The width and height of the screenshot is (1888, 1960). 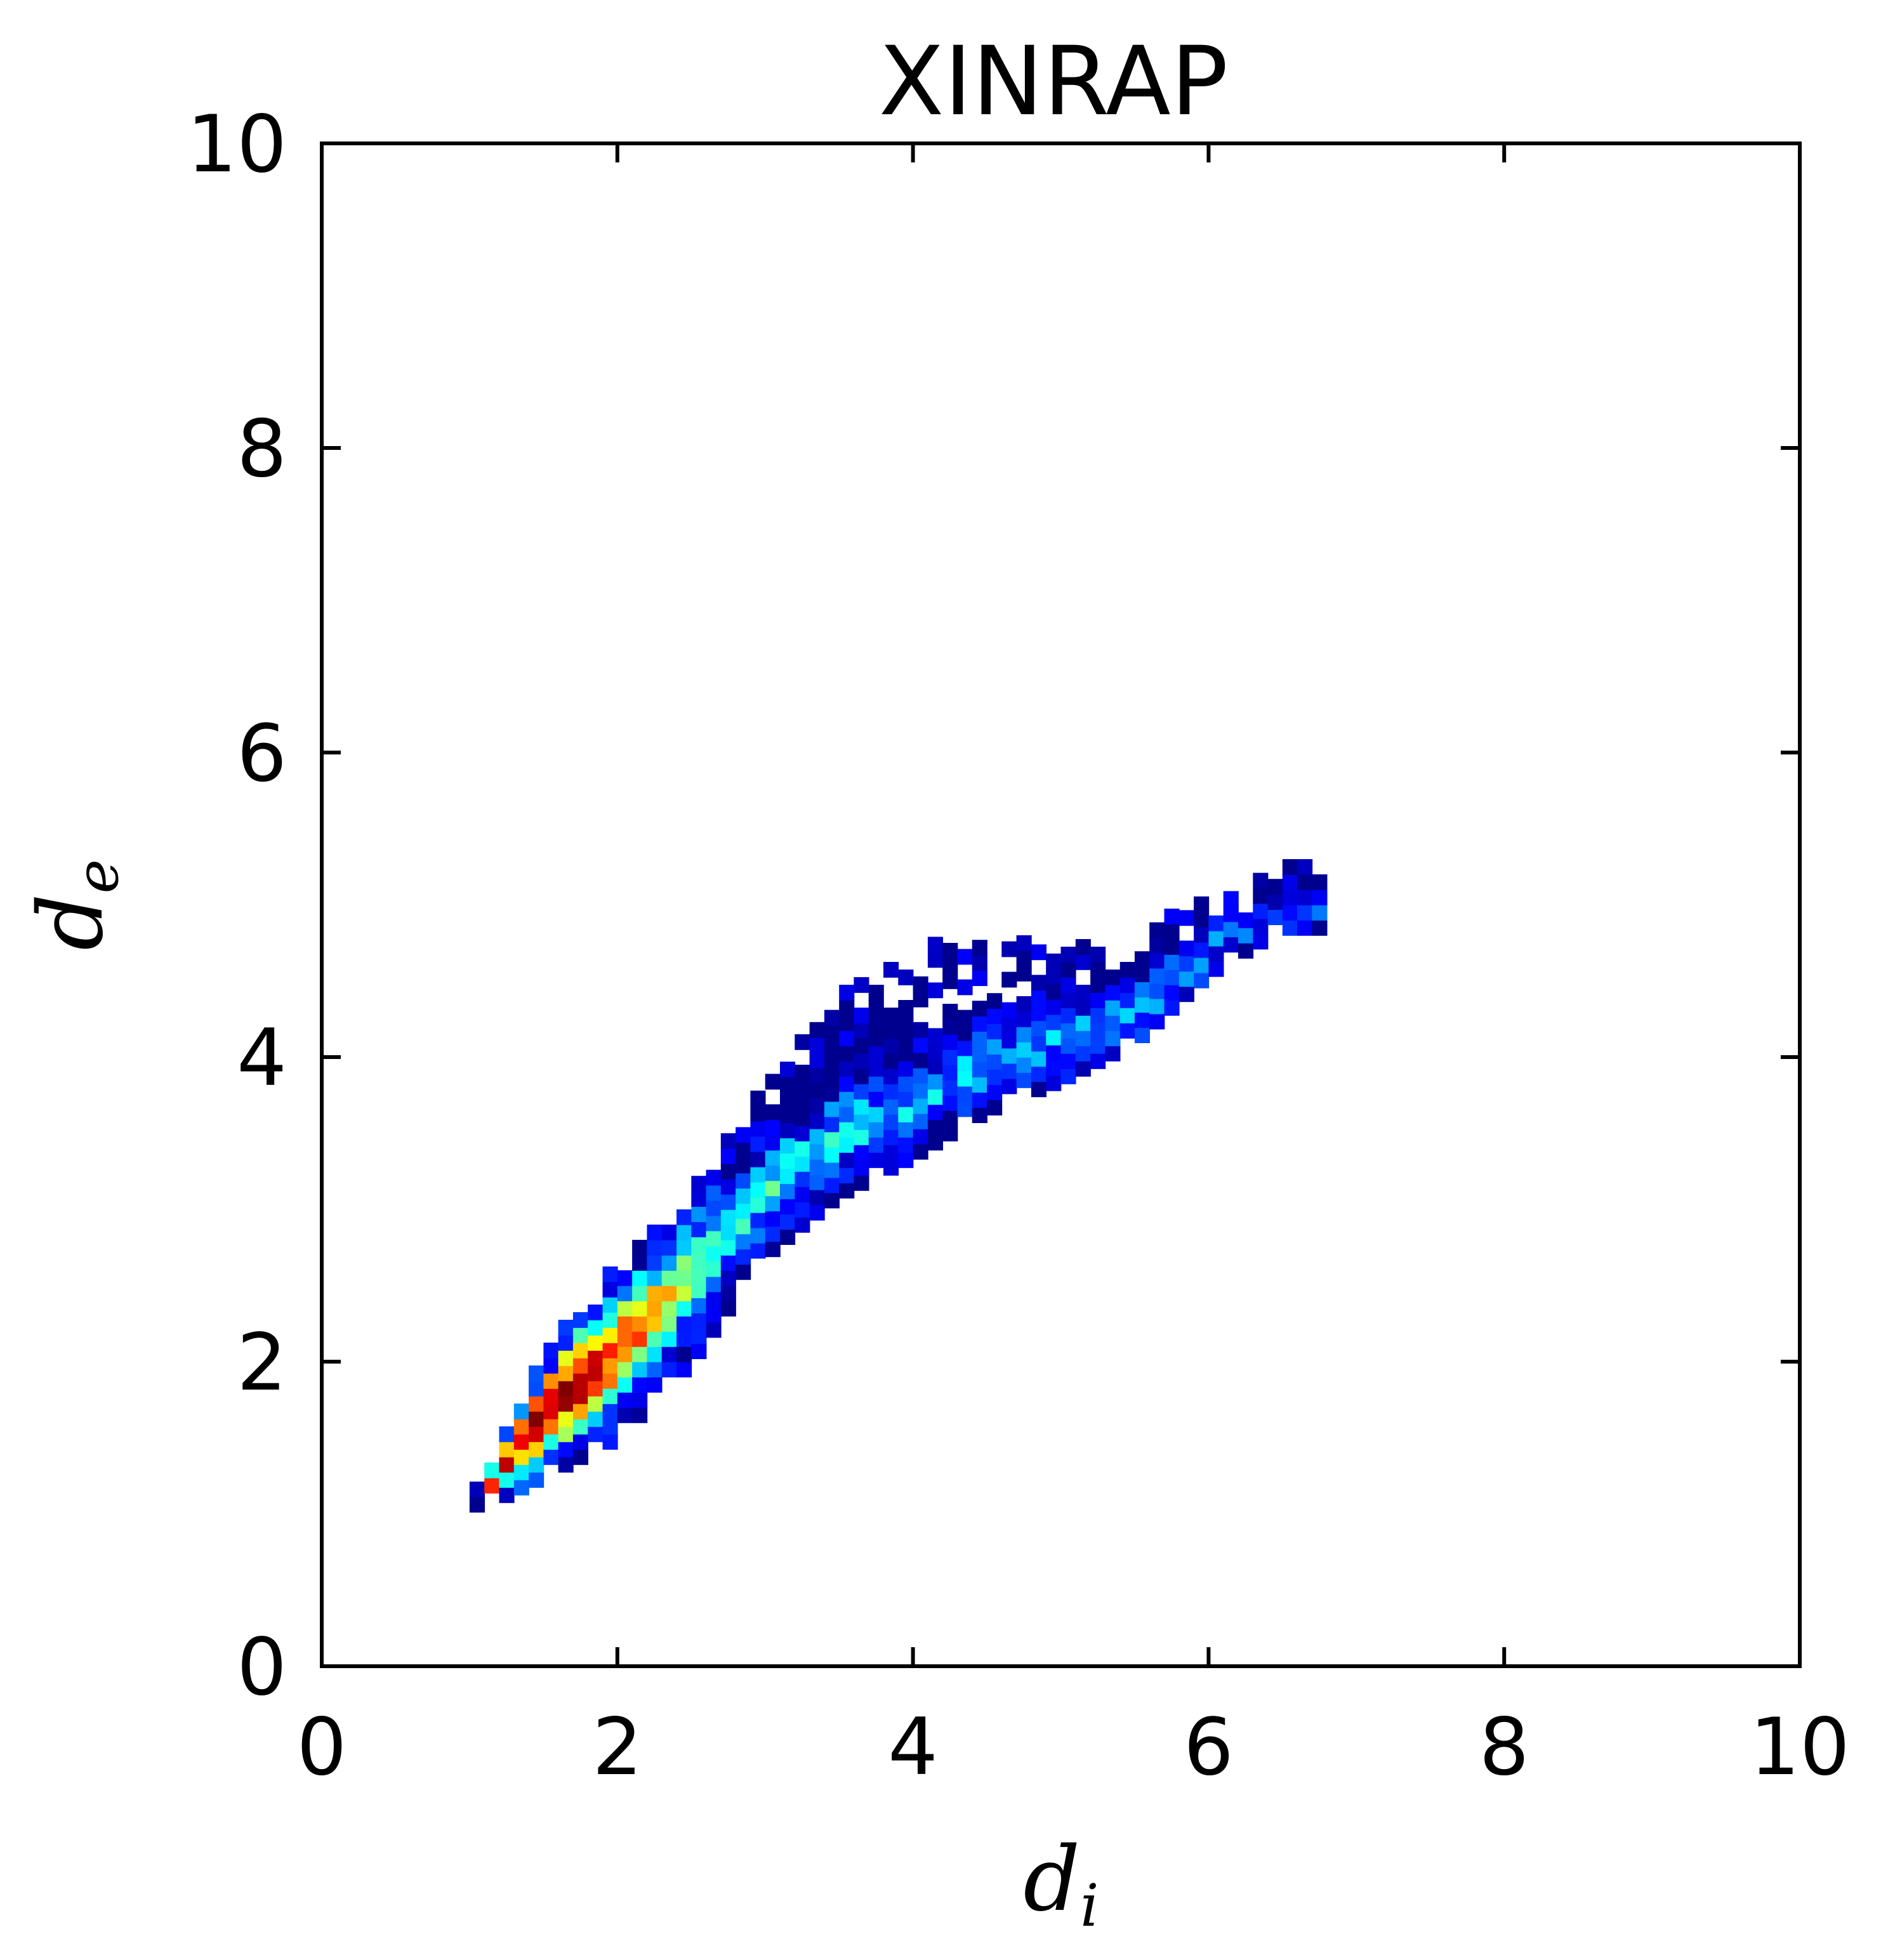 What do you see at coordinates (262, 1363) in the screenshot?
I see `y-tick-label: 2` at bounding box center [262, 1363].